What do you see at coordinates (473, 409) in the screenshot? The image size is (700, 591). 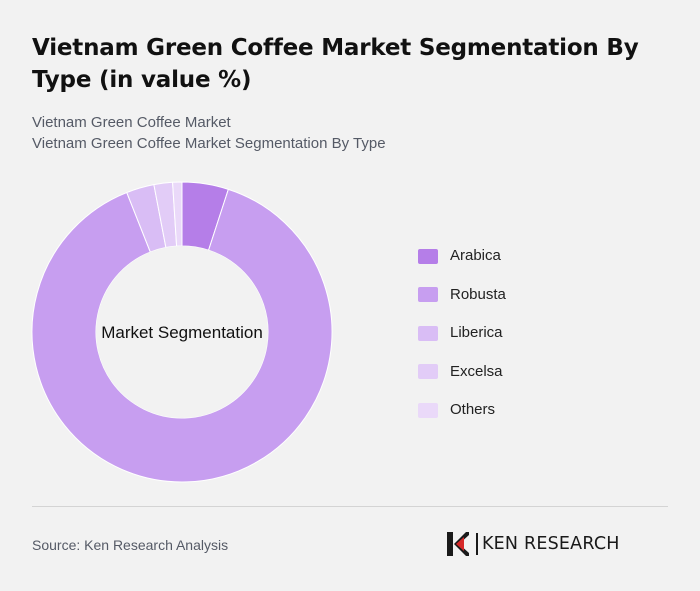 I see `legend-label: Others` at bounding box center [473, 409].